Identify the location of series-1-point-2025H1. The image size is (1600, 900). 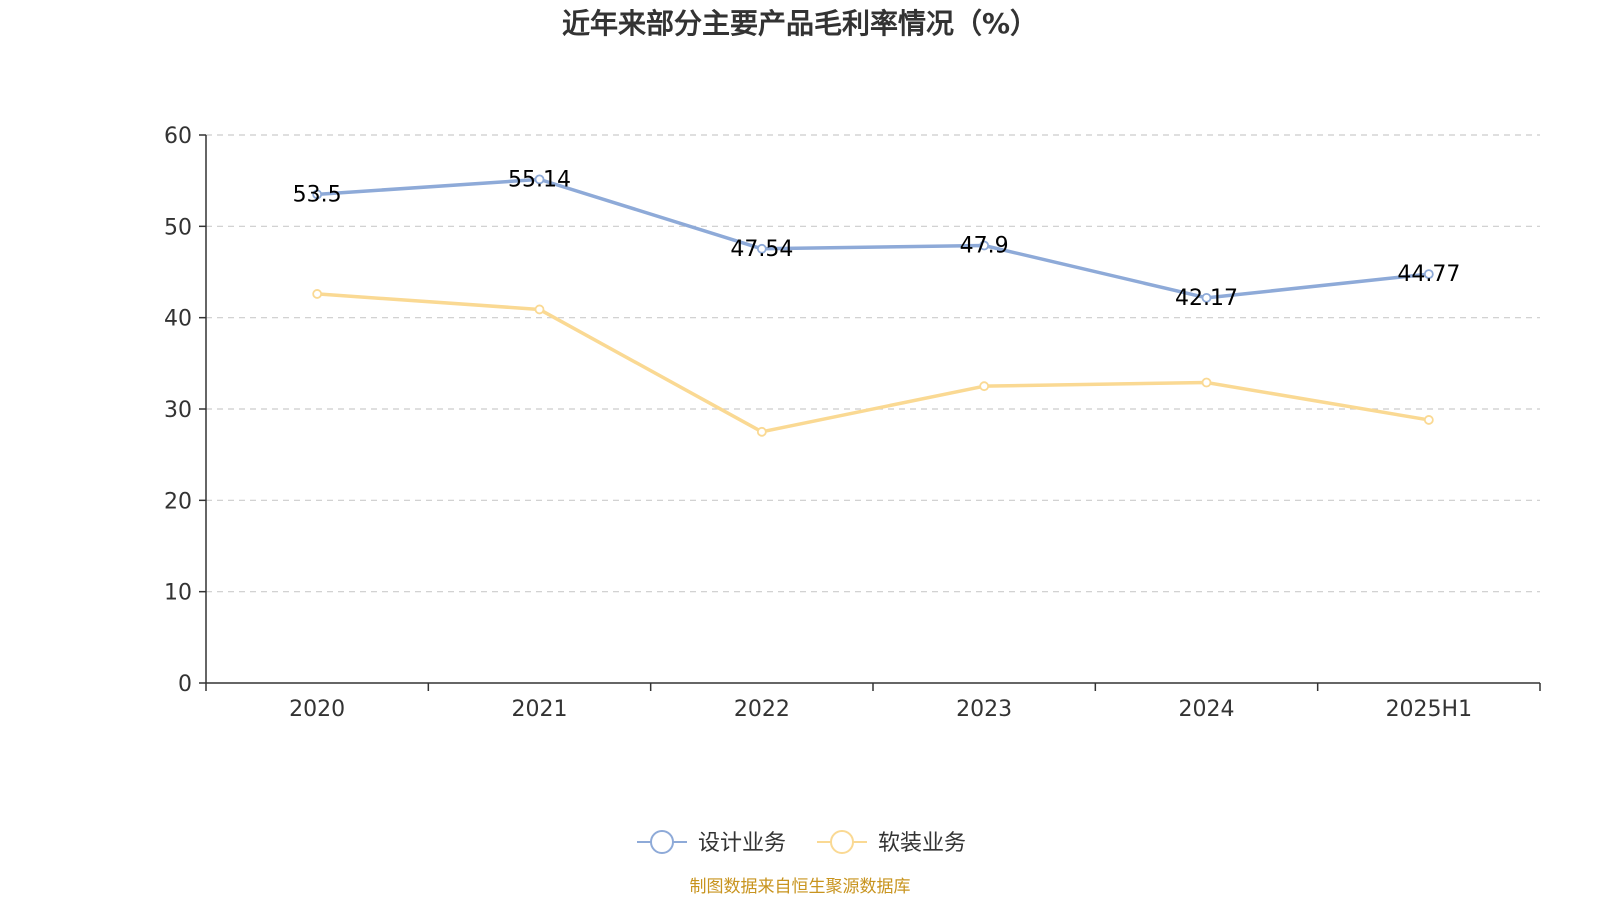
(1428, 274).